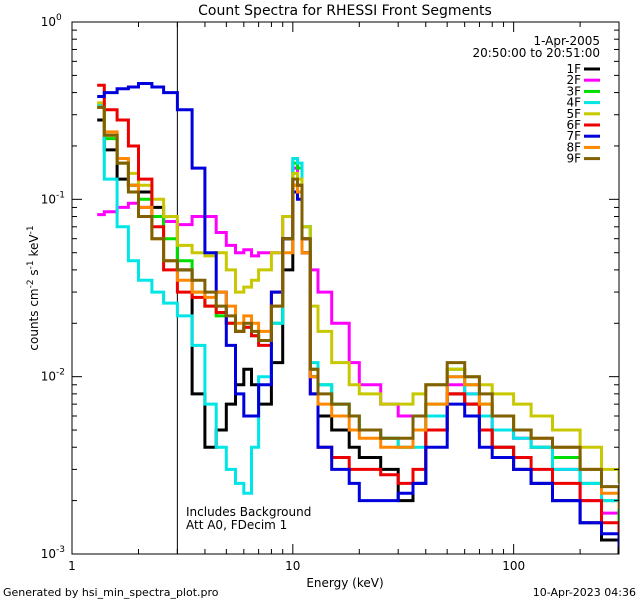 This screenshot has height=600, width=640. I want to click on annotation-background: Includes Background, so click(248, 512).